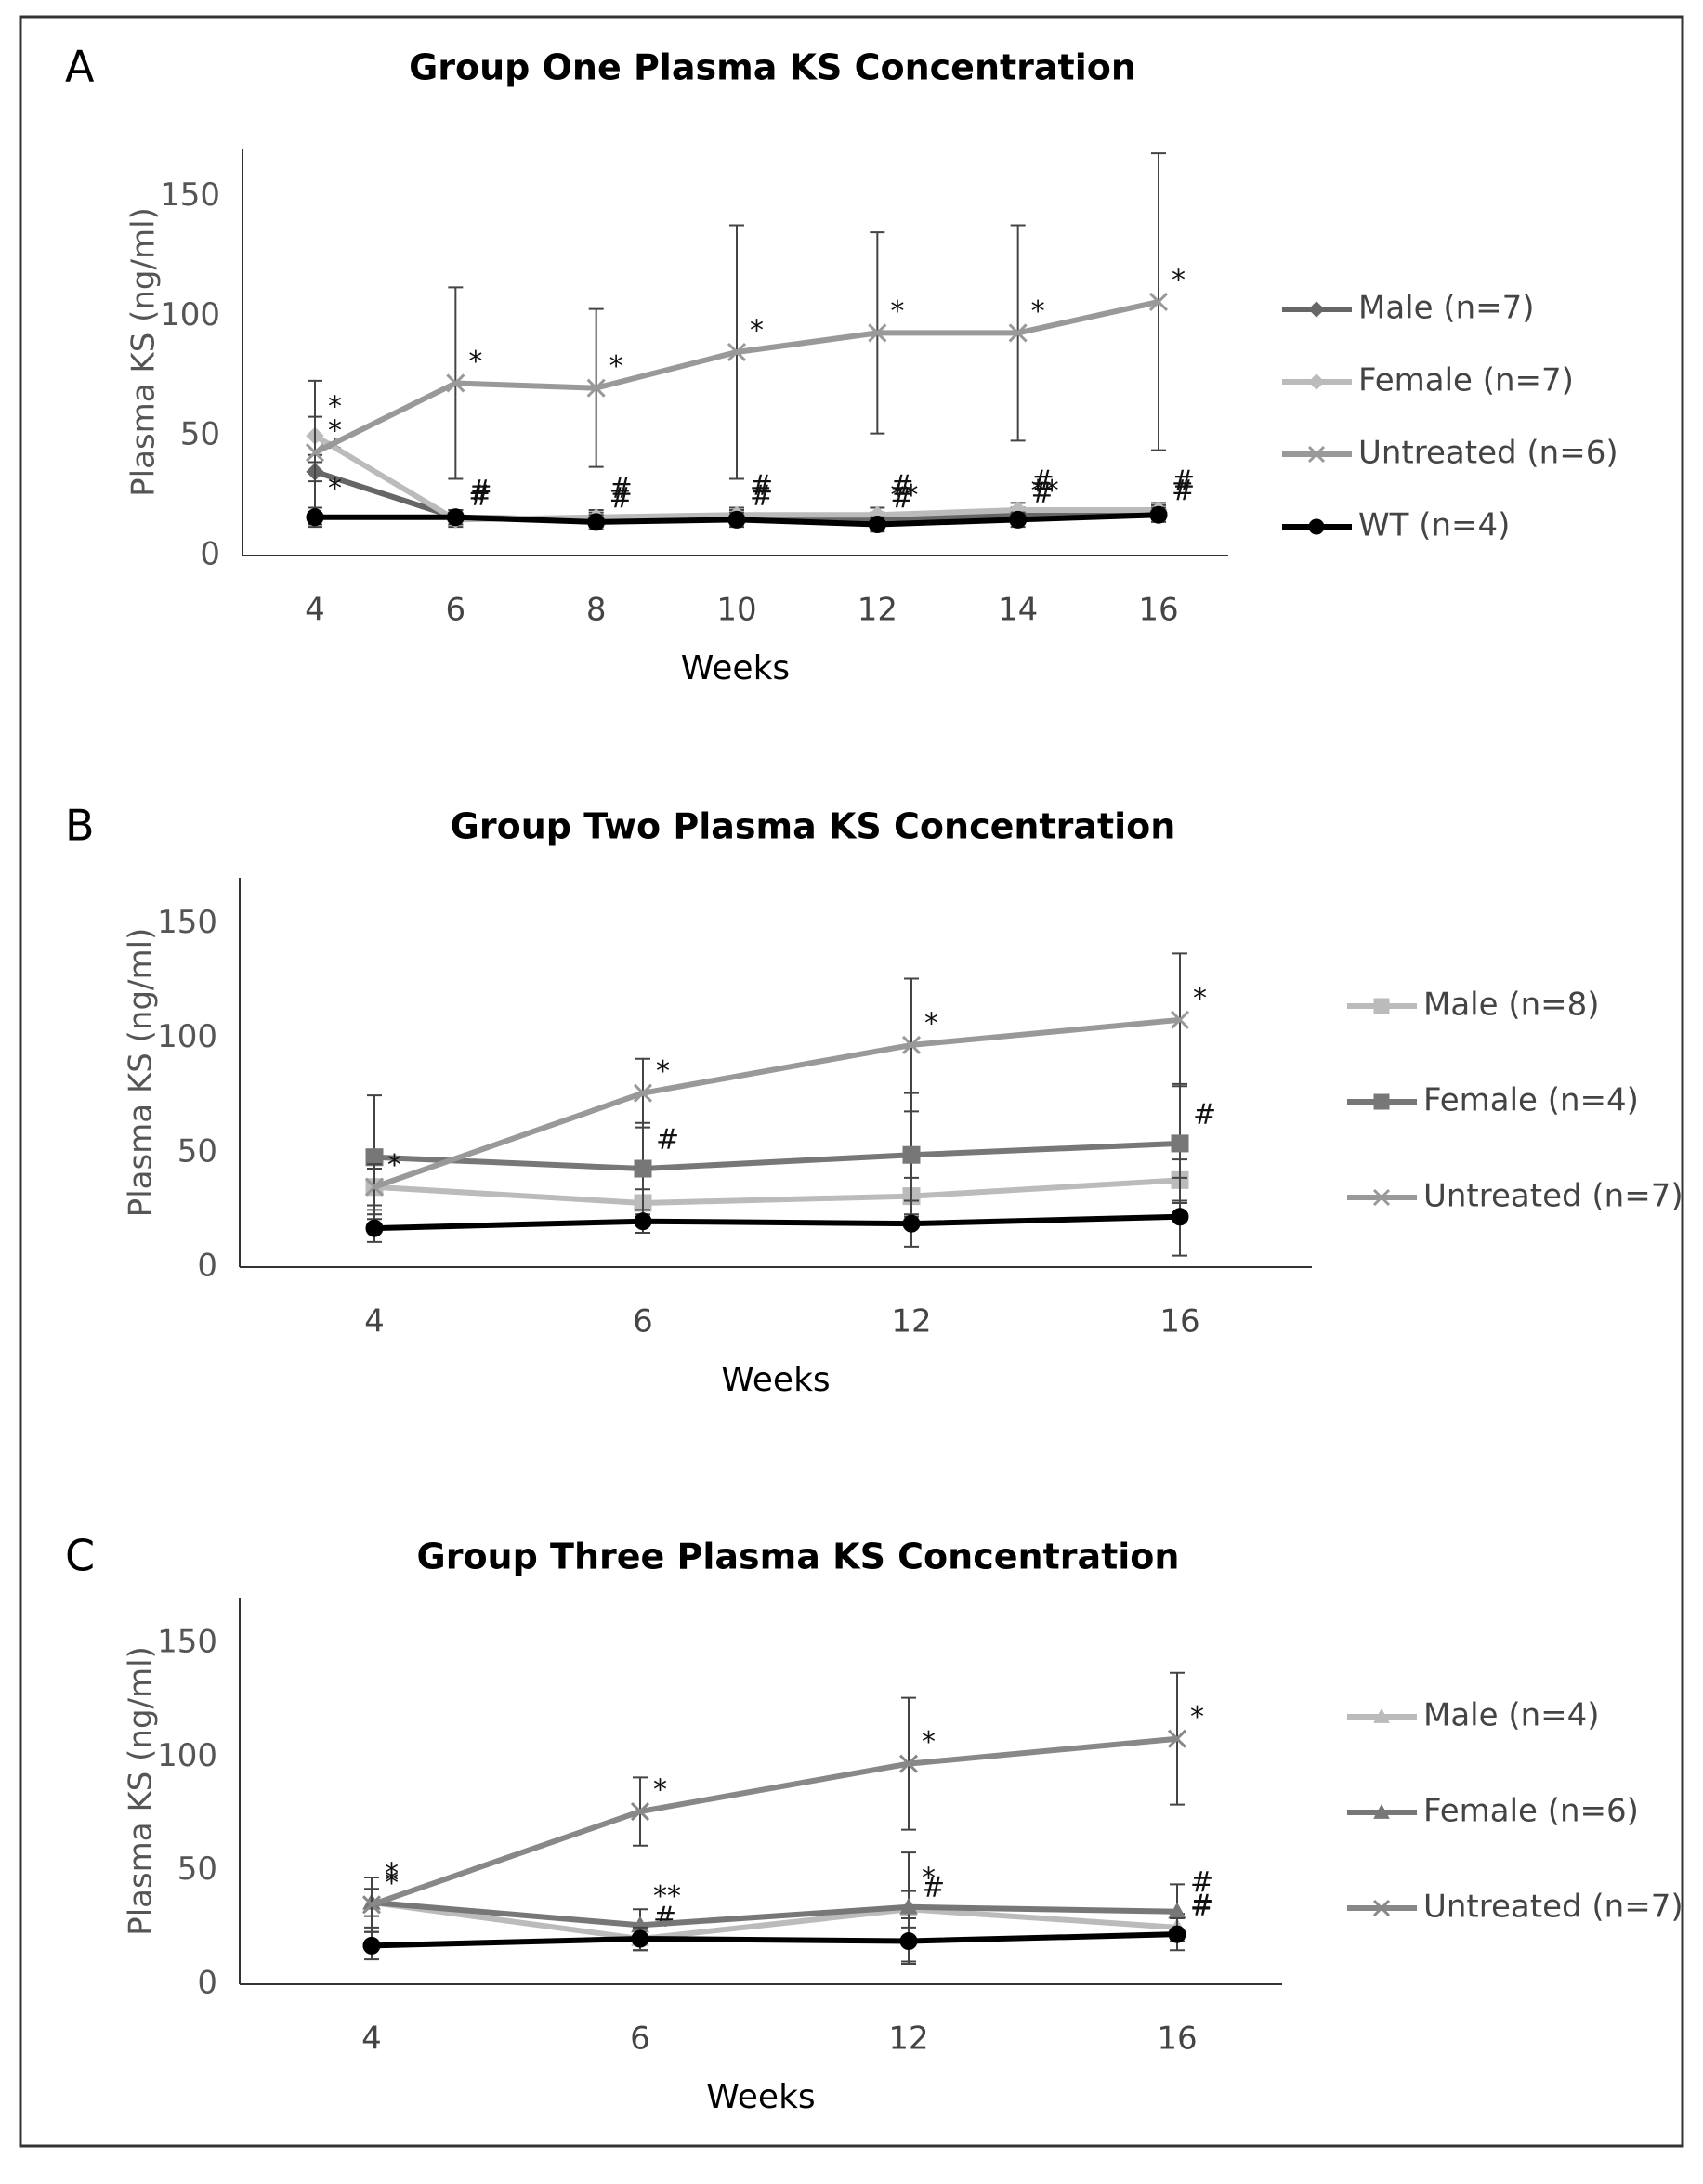 Image resolution: width=1703 pixels, height=2184 pixels. I want to click on legend-label: Female (n=6), so click(1531, 1811).